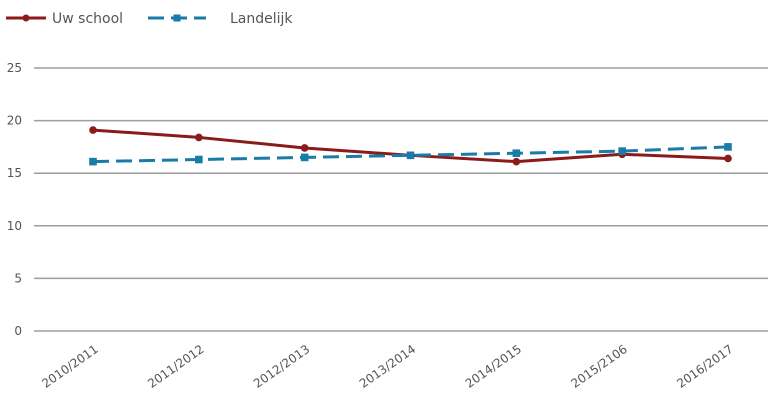 The height and width of the screenshot is (414, 780). I want to click on x-tick-label: 2014/2015, so click(493, 366).